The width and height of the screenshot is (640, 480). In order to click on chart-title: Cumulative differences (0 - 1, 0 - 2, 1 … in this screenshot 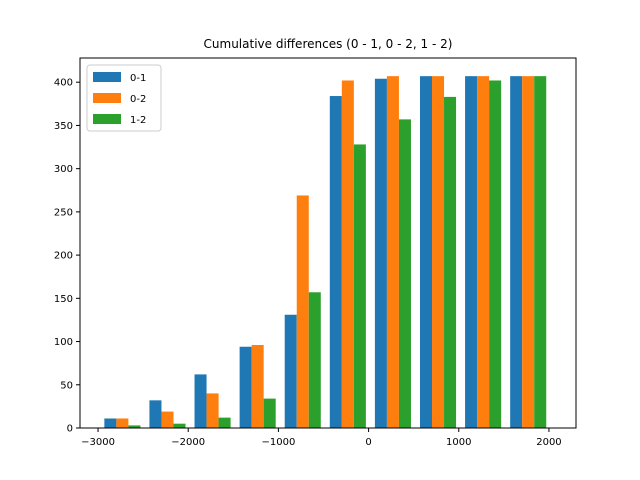, I will do `click(328, 44)`.